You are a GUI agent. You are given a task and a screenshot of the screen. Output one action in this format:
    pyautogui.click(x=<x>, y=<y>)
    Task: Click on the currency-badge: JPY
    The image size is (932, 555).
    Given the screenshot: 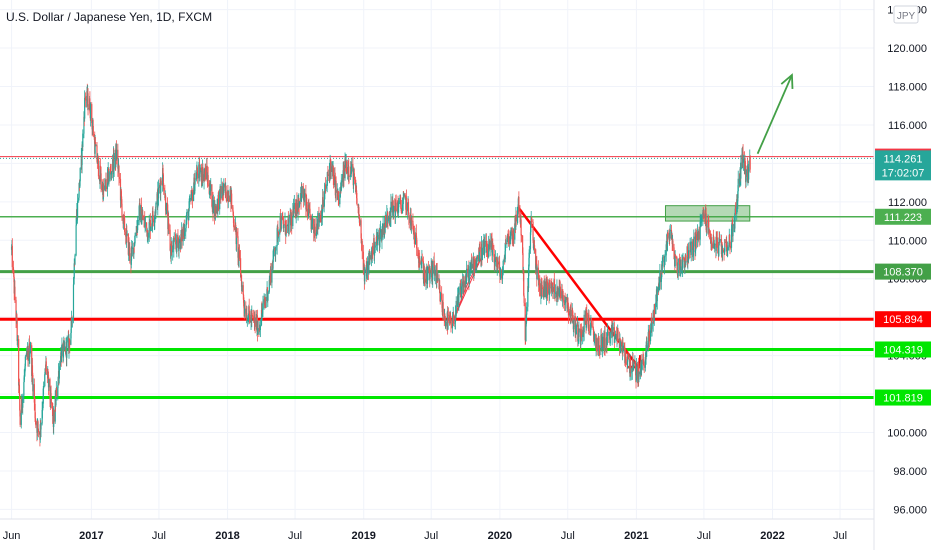 What is the action you would take?
    pyautogui.click(x=906, y=14)
    